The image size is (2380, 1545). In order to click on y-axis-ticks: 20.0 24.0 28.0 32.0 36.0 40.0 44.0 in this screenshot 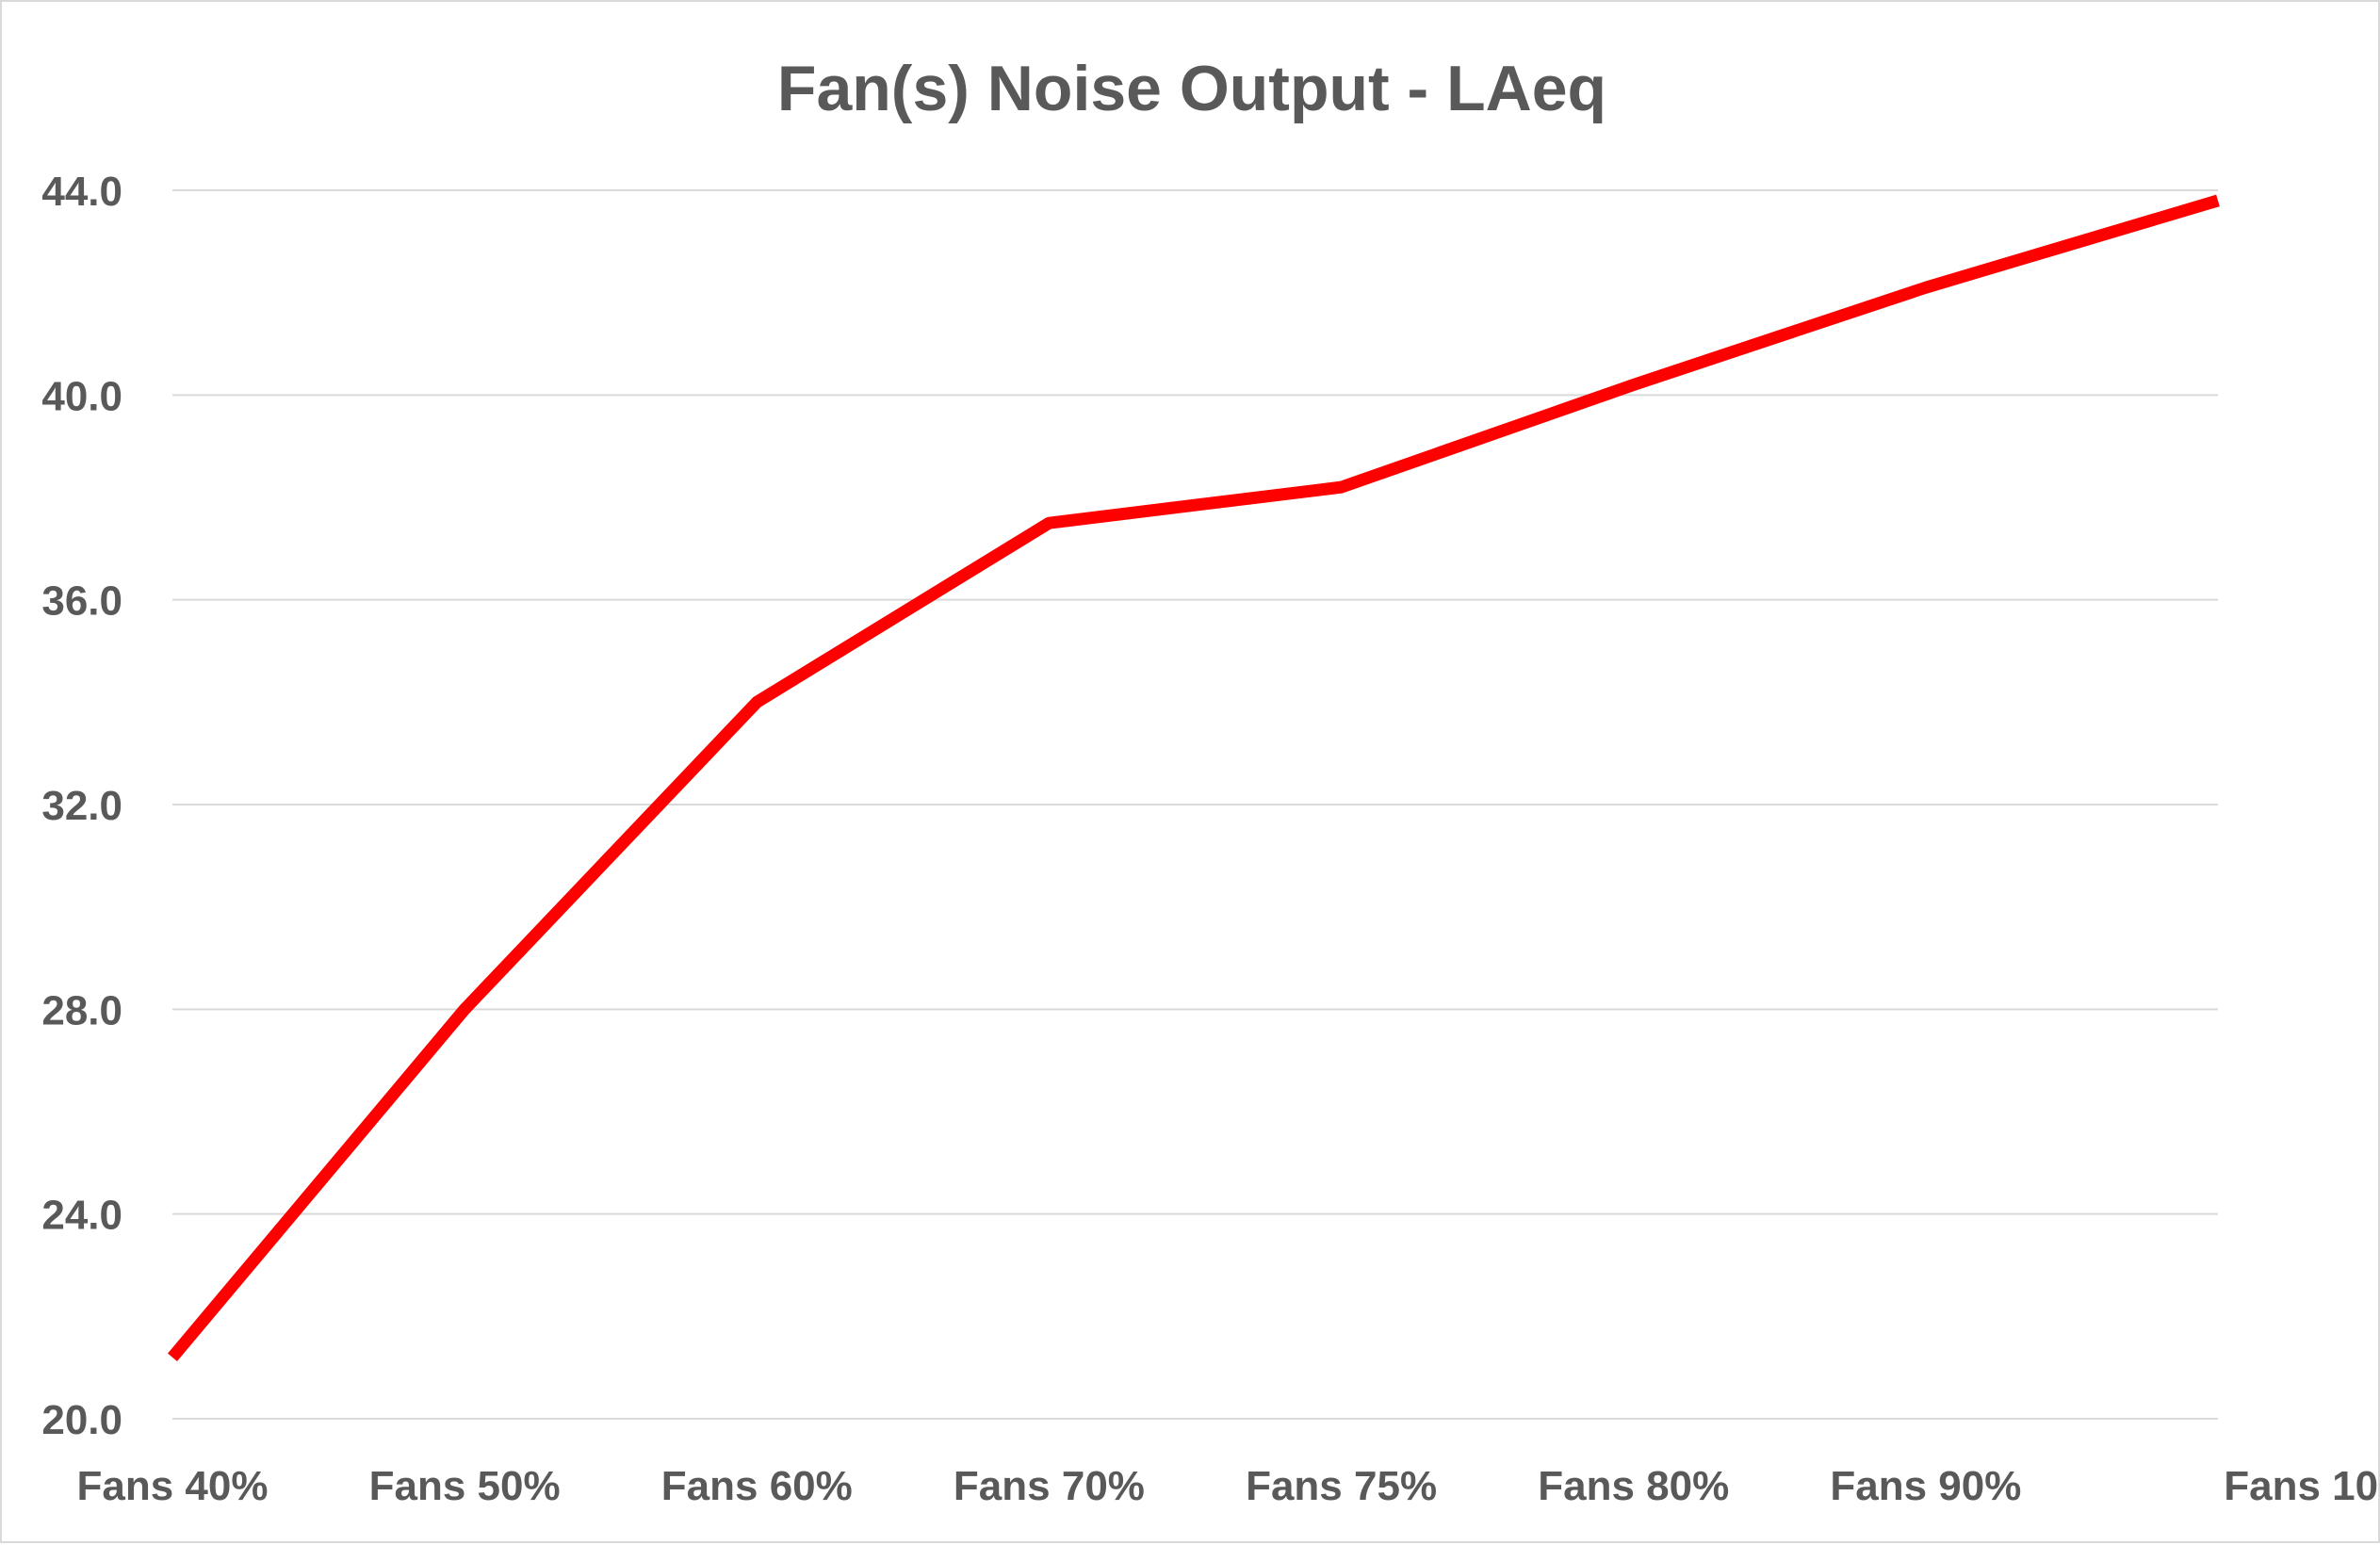, I will do `click(81, 806)`.